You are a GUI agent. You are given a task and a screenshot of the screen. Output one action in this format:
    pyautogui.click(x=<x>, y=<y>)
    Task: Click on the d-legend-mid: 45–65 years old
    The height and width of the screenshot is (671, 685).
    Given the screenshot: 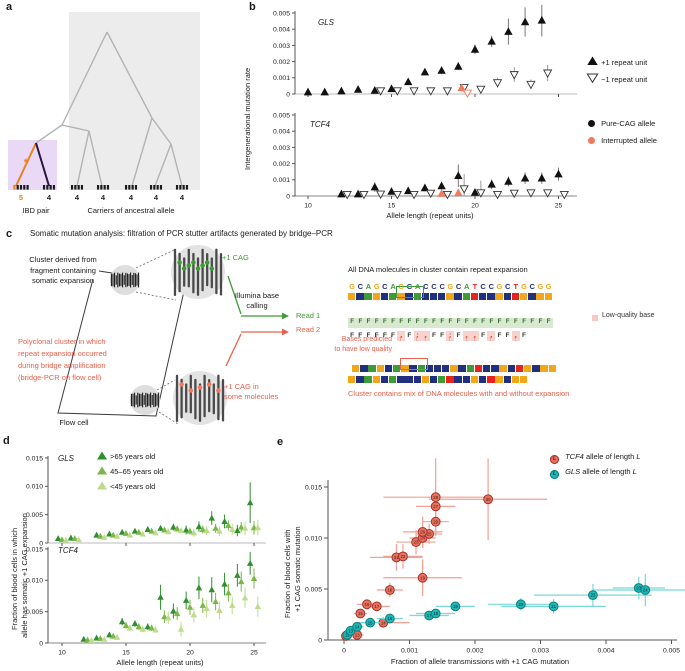 What is the action you would take?
    pyautogui.click(x=129, y=471)
    